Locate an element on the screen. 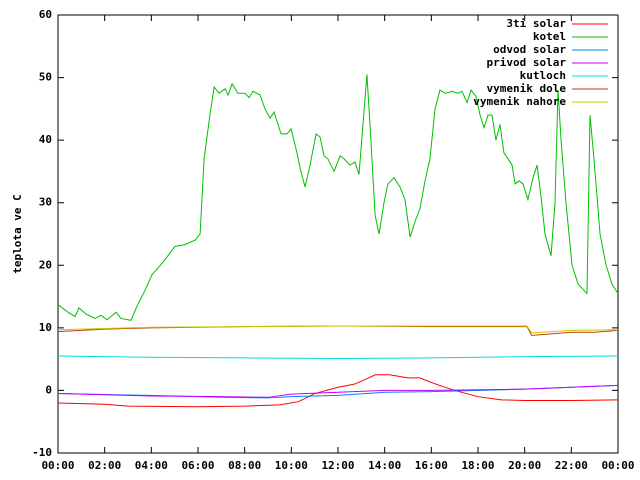 Image resolution: width=640 pixels, height=480 pixels. x-tick-label: 12:00 is located at coordinates (337, 465).